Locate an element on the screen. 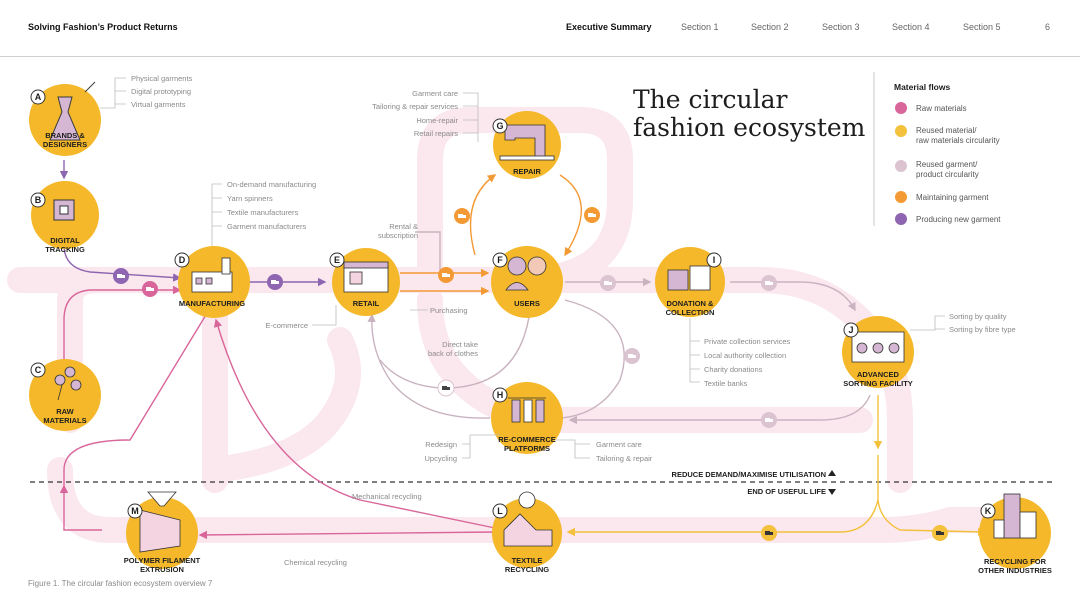 The width and height of the screenshot is (1080, 608). legend-item: Maintaining garment is located at coordinates (952, 197).